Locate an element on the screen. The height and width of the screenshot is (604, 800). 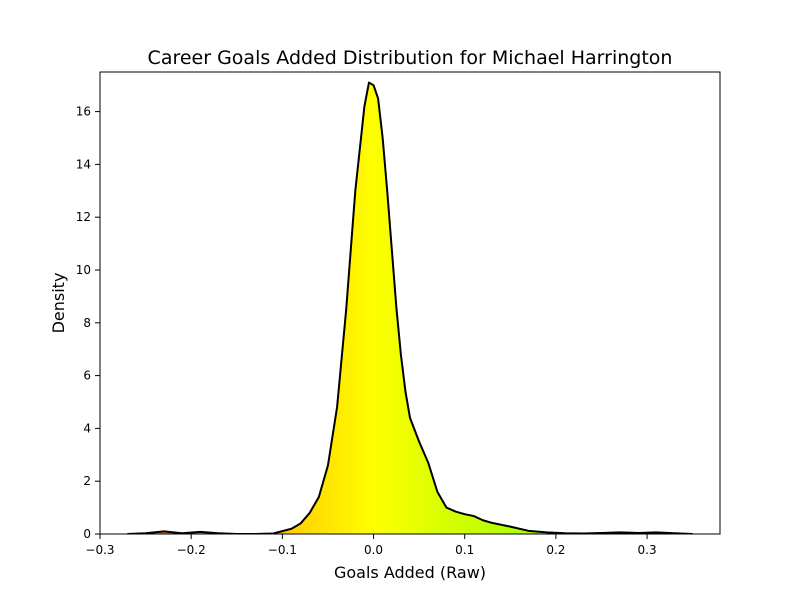
x-axis: −0.3 −0.2 −0.1 0.0 0.1 0.2 0.3 is located at coordinates (371, 545).